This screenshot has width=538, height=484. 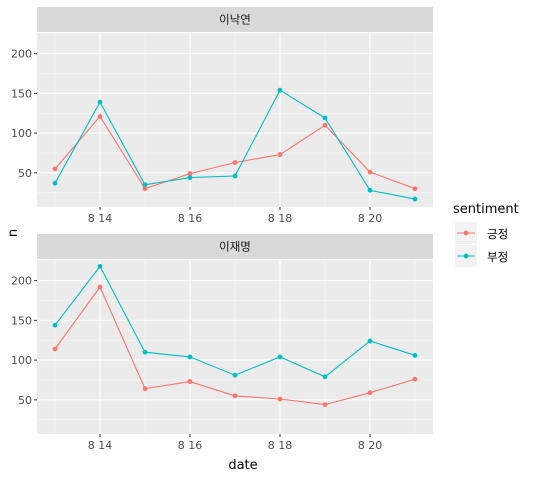 I want to click on legend-title: sentiment, so click(x=486, y=209).